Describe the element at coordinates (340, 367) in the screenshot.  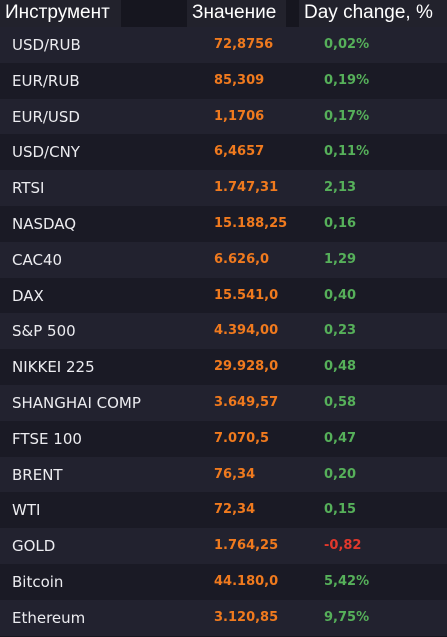
I see `day-change-value: 0,48` at that location.